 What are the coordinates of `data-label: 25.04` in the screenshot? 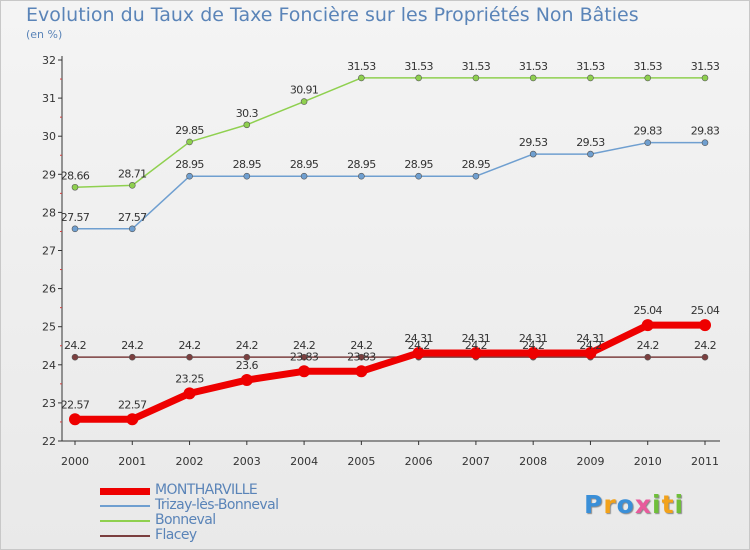 It's located at (705, 310).